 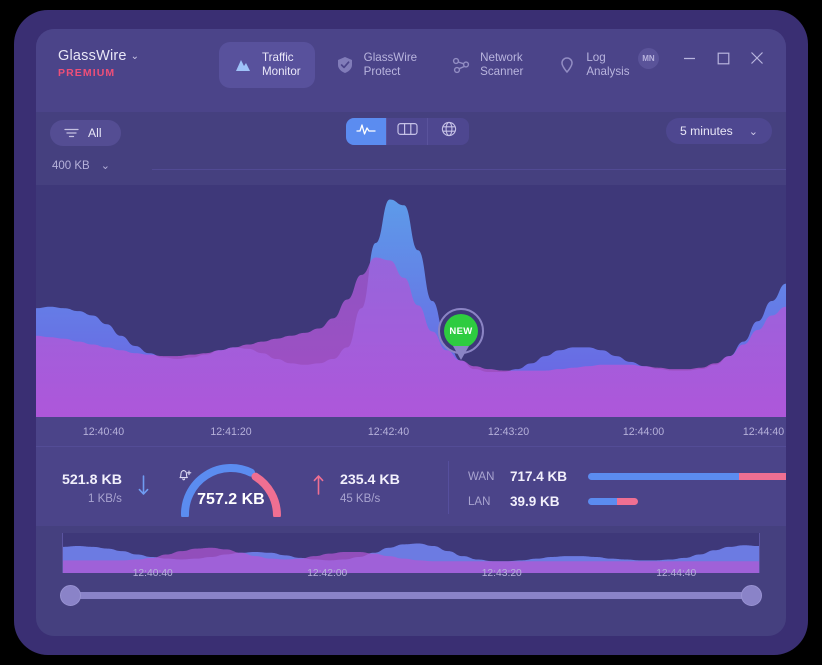 I want to click on network-label: LAN, so click(x=479, y=501).